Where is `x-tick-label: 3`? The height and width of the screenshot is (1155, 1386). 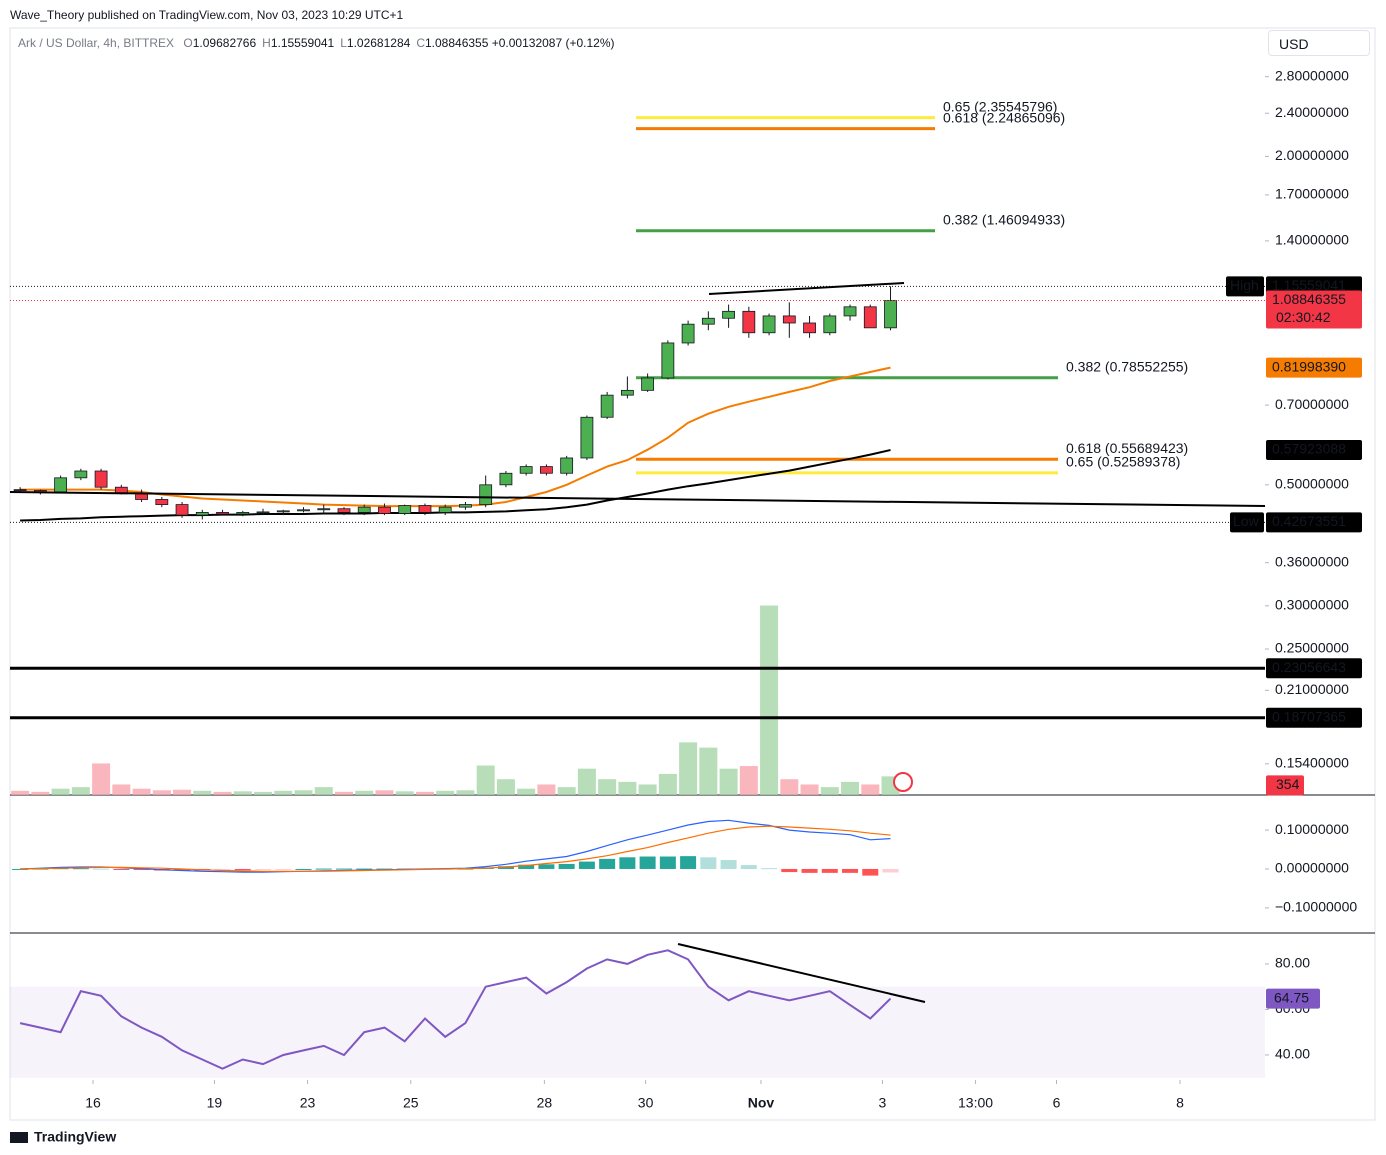 x-tick-label: 3 is located at coordinates (883, 1103).